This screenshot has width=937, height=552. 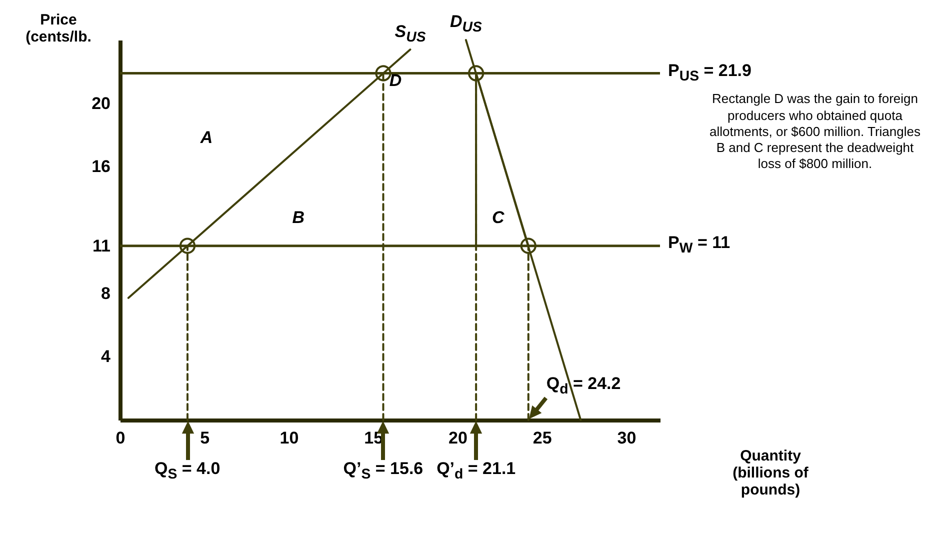 I want to click on y-tick-label: 11, so click(x=101, y=246).